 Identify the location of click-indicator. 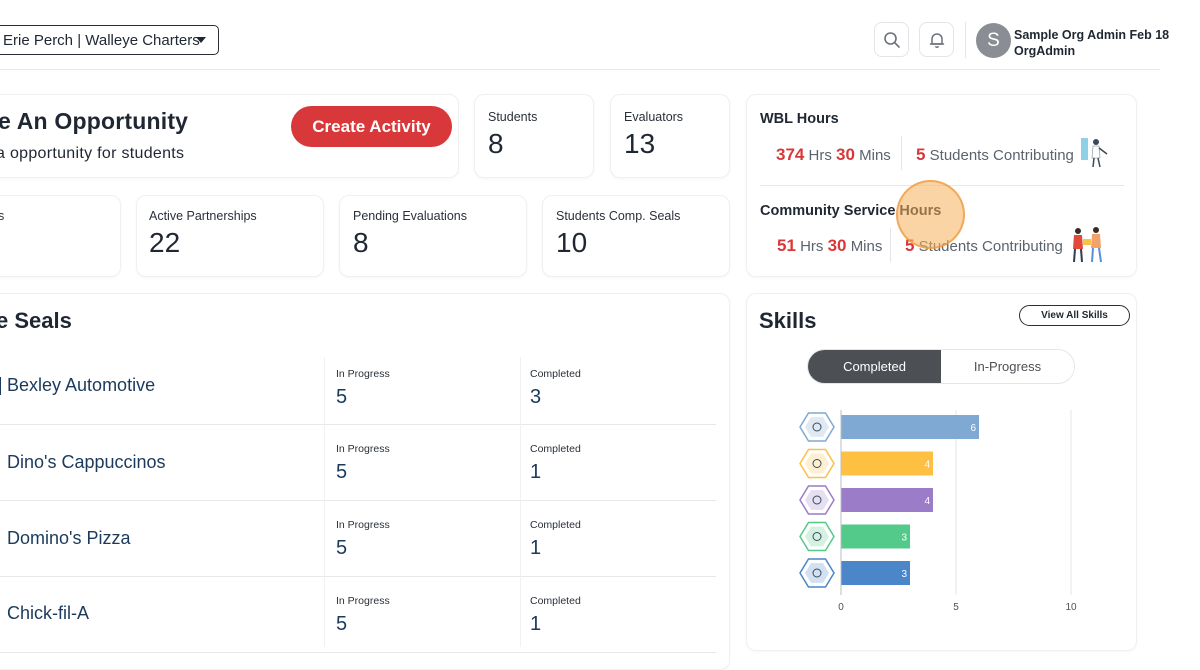
(930, 214).